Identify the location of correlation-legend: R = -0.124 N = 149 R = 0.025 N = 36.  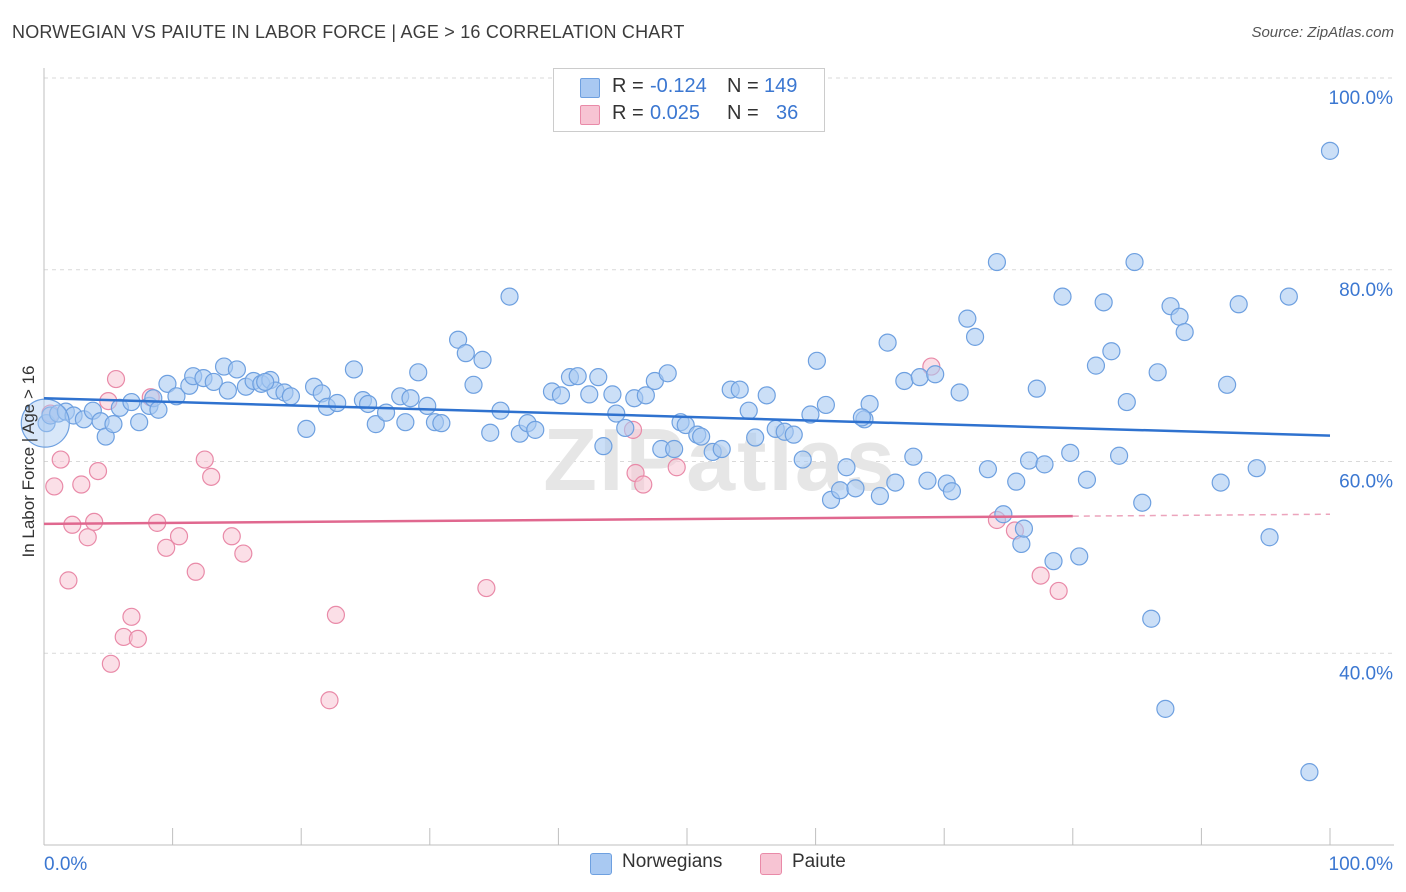
(689, 100).